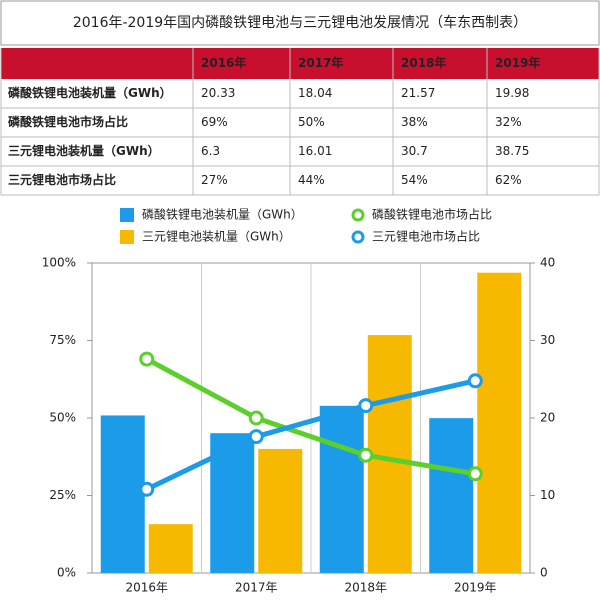  What do you see at coordinates (66, 573) in the screenshot?
I see `y-tick-label: 0%` at bounding box center [66, 573].